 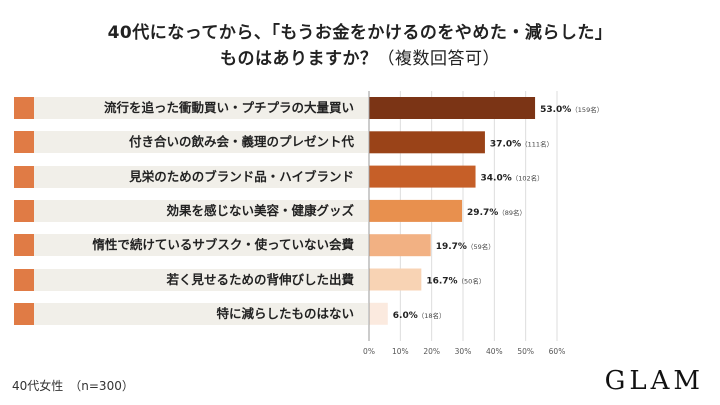 I want to click on chart-title-line2: ものはありますか？（複数回答可）, so click(x=360, y=56).